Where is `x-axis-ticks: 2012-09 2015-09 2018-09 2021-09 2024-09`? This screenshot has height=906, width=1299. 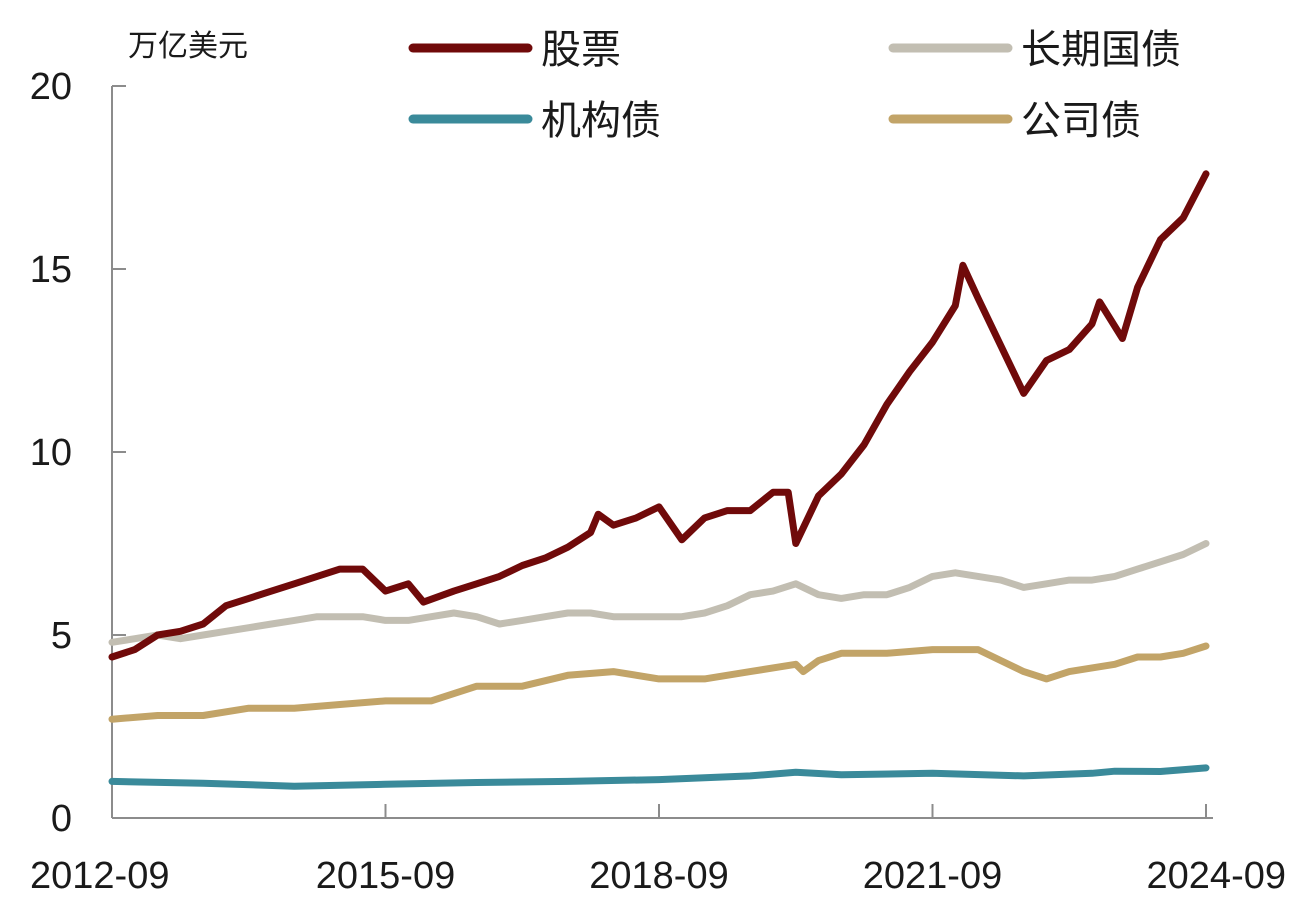
x-axis-ticks: 2012-09 2015-09 2018-09 2021-09 2024-09 is located at coordinates (658, 850).